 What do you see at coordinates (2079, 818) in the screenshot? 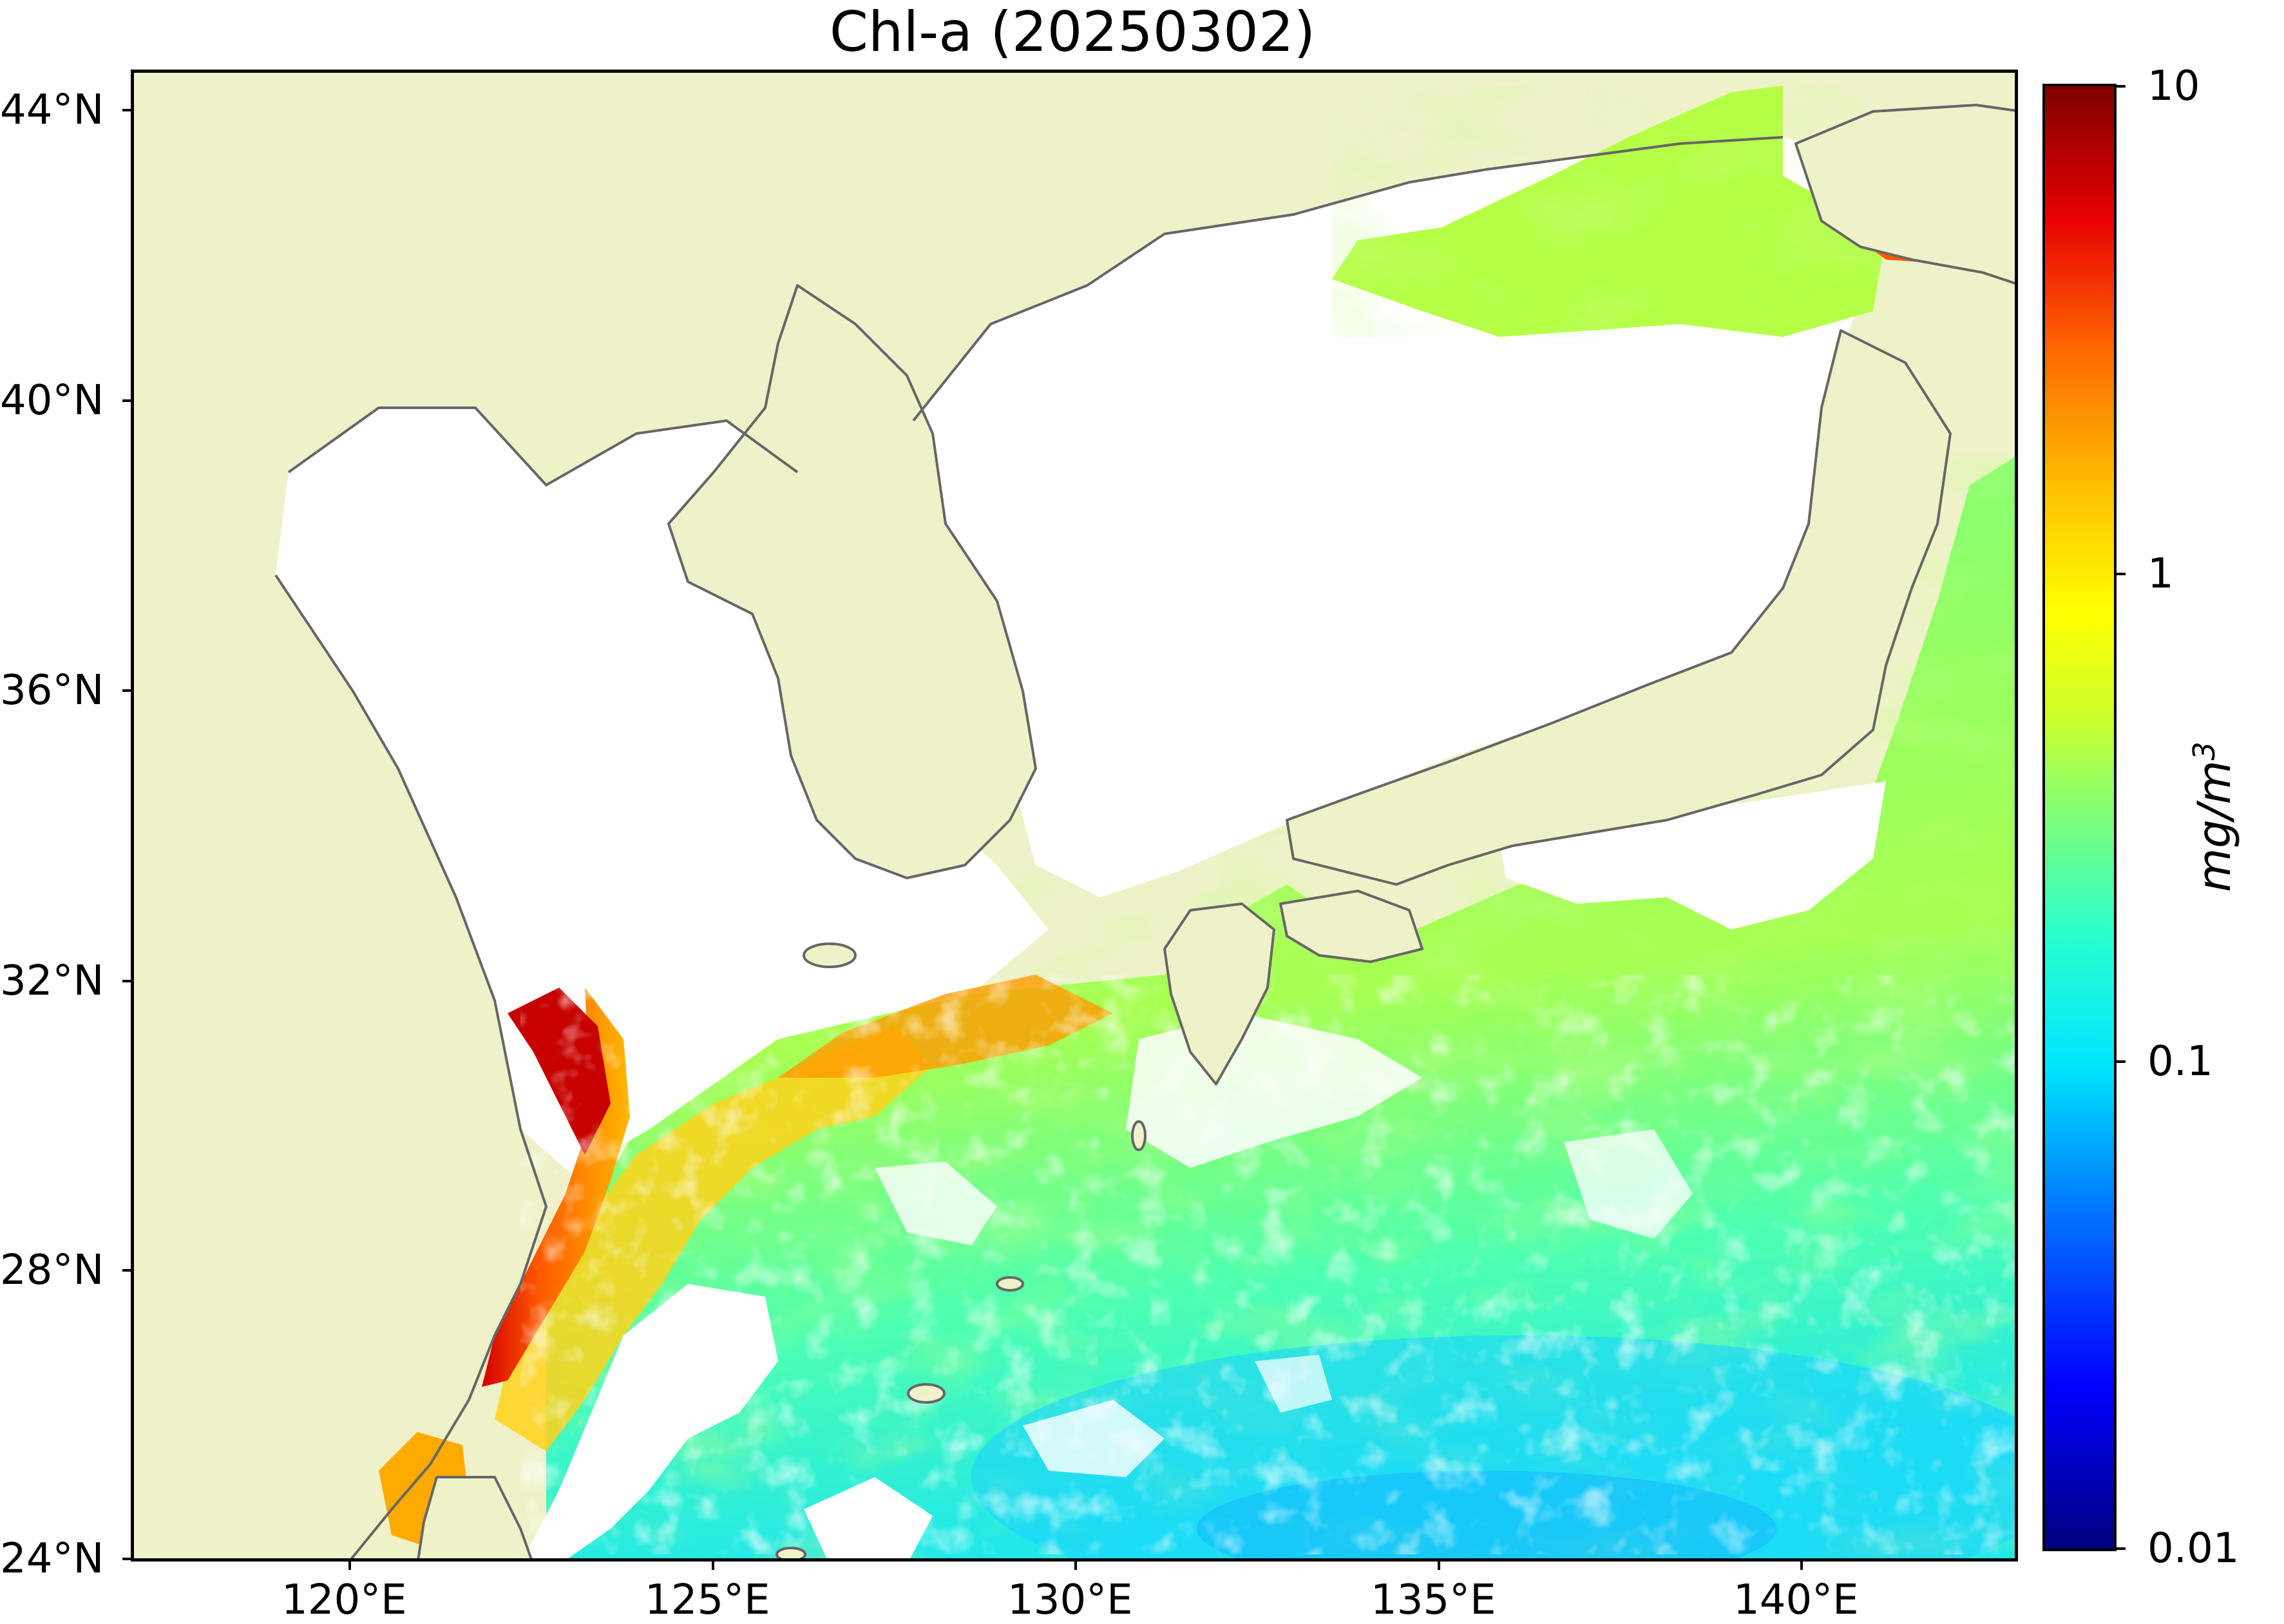
I see `colorbar` at bounding box center [2079, 818].